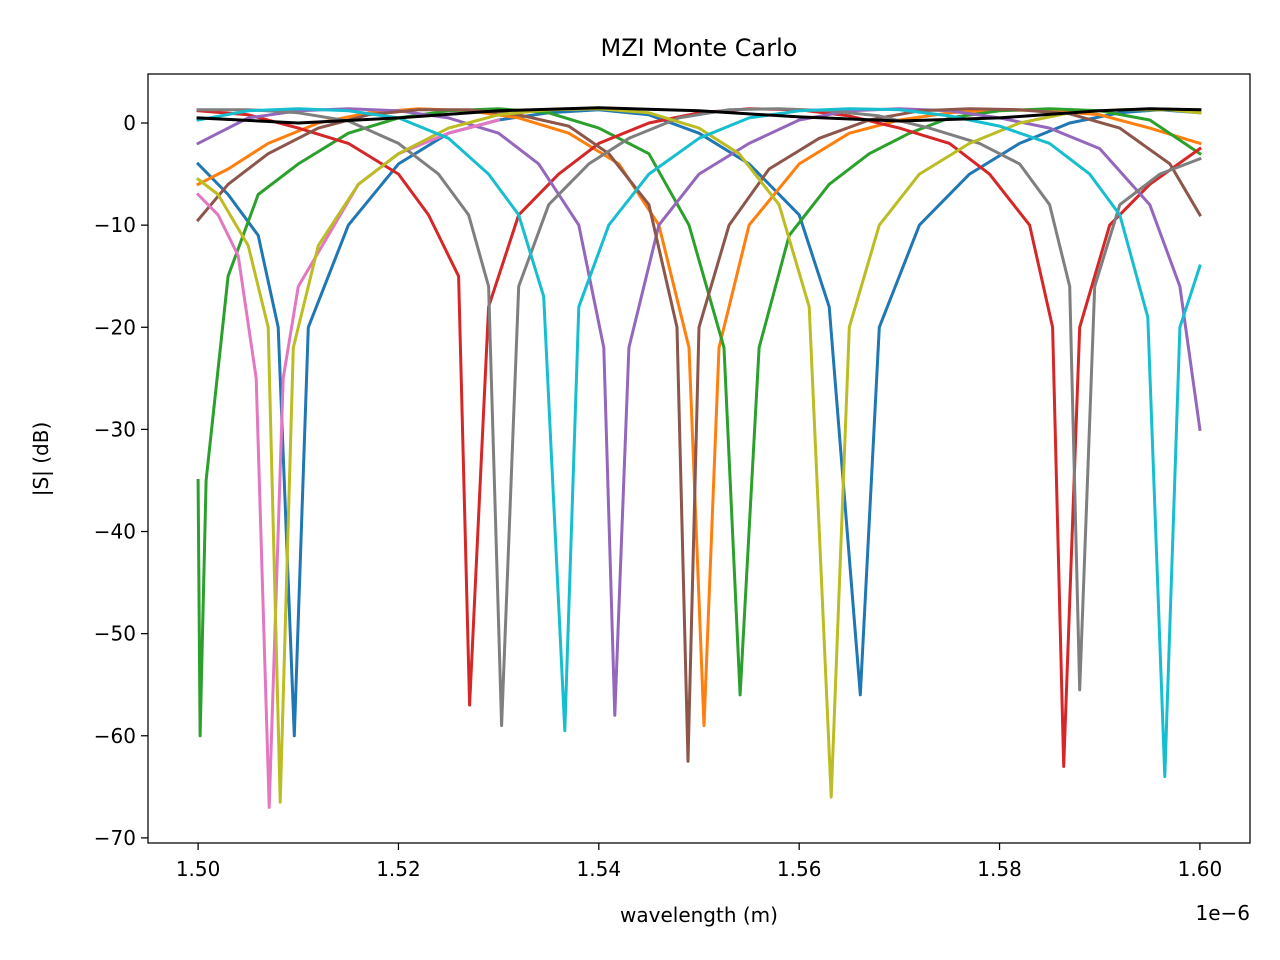 This screenshot has height=960, width=1280. Describe the element at coordinates (198, 869) in the screenshot. I see `x-tick-label: 1.50` at that location.